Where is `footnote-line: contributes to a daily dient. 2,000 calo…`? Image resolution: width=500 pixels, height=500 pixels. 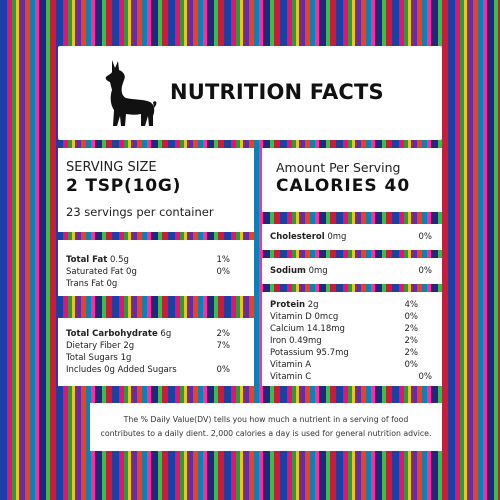 footnote-line: contributes to a daily dient. 2,000 calo… is located at coordinates (266, 433).